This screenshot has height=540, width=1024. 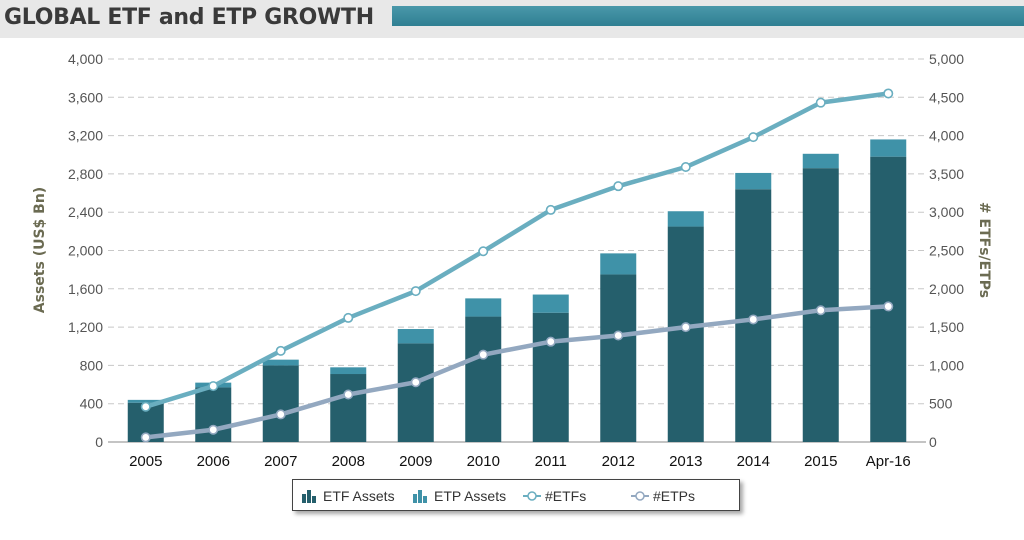 I want to click on x-tick-label: Apr-16, so click(x=888, y=461).